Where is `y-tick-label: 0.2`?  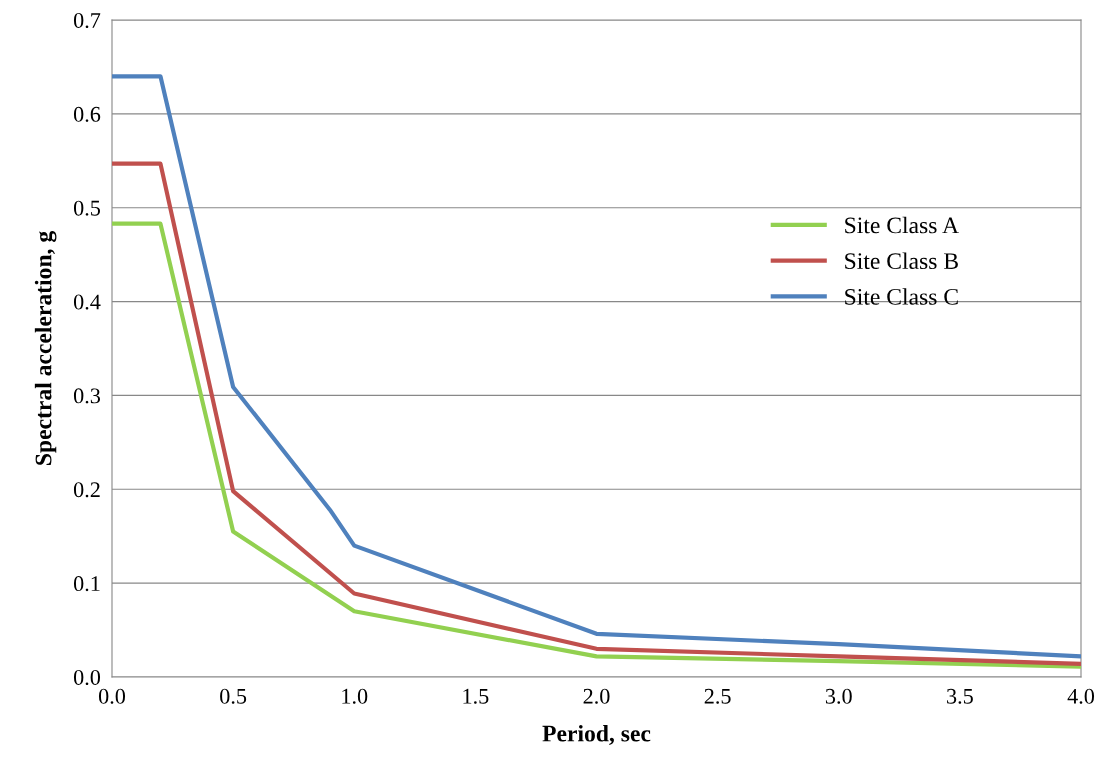 y-tick-label: 0.2 is located at coordinates (86, 490).